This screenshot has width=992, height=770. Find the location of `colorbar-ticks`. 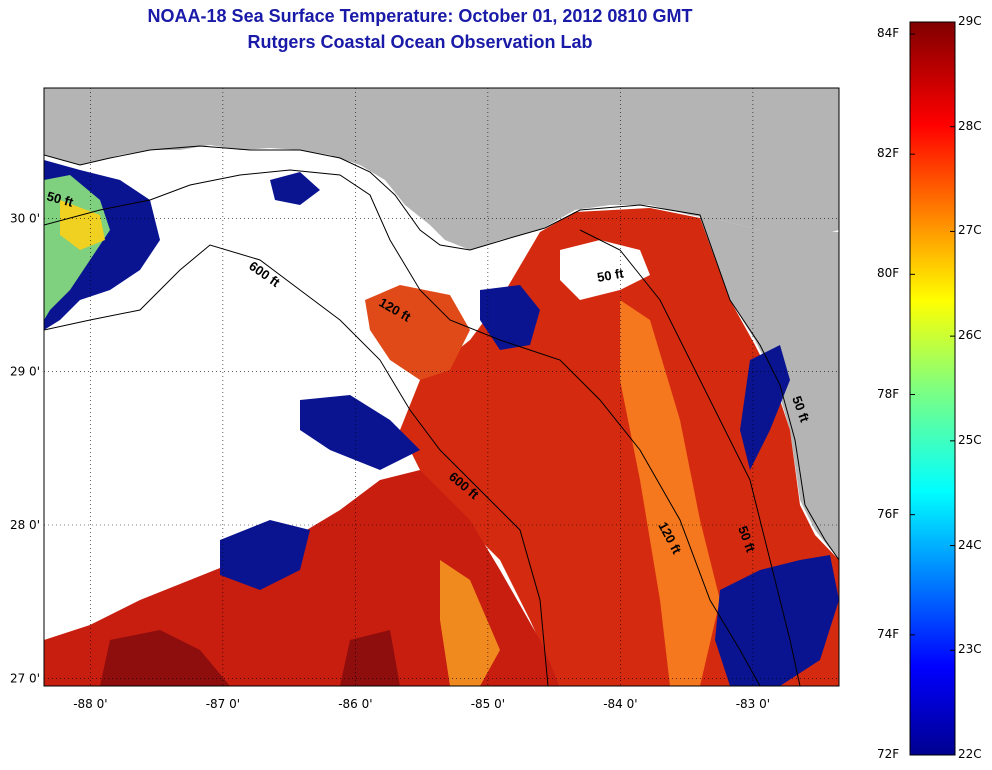

colorbar-ticks is located at coordinates (932, 388).